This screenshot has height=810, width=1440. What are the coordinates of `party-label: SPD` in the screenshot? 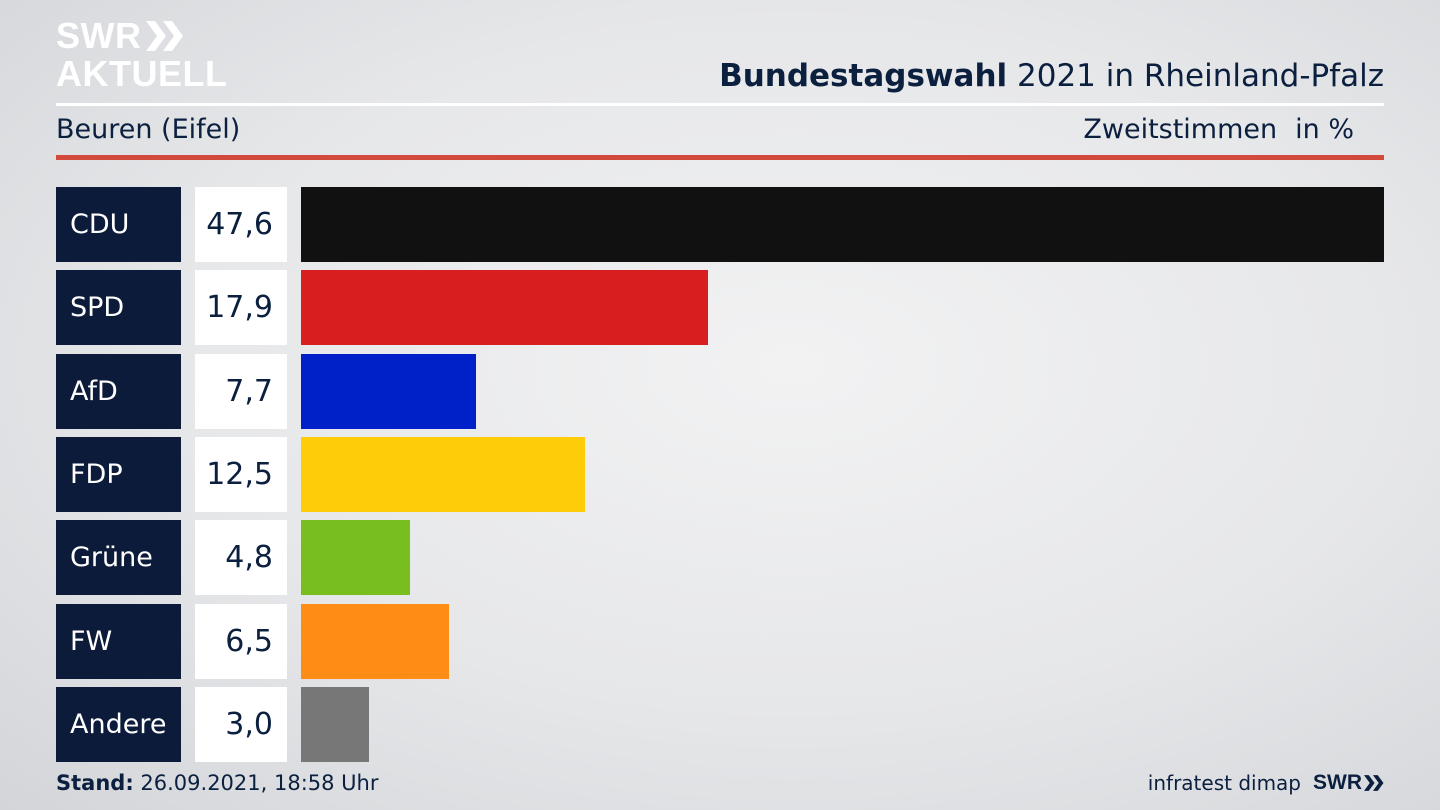 It's located at (118, 308).